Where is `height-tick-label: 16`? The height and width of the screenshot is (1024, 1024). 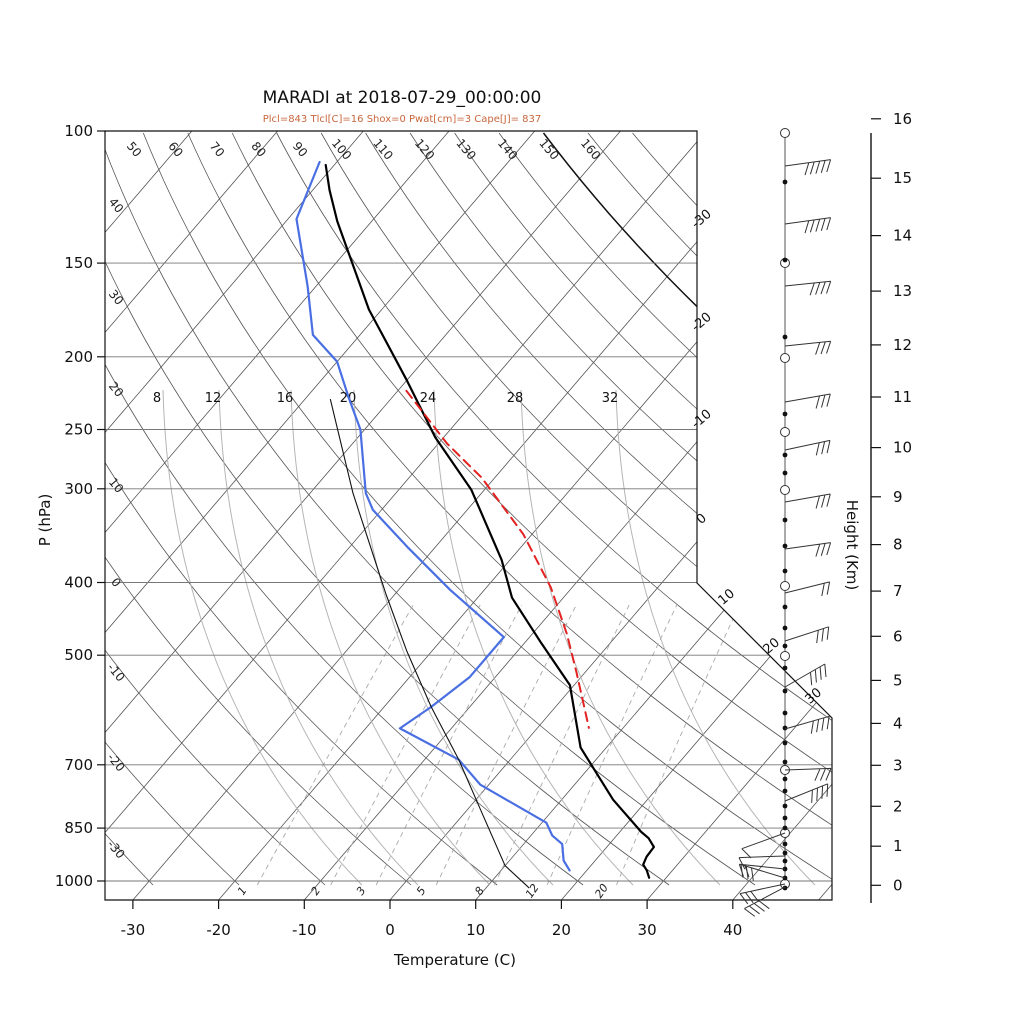 height-tick-label: 16 is located at coordinates (902, 119).